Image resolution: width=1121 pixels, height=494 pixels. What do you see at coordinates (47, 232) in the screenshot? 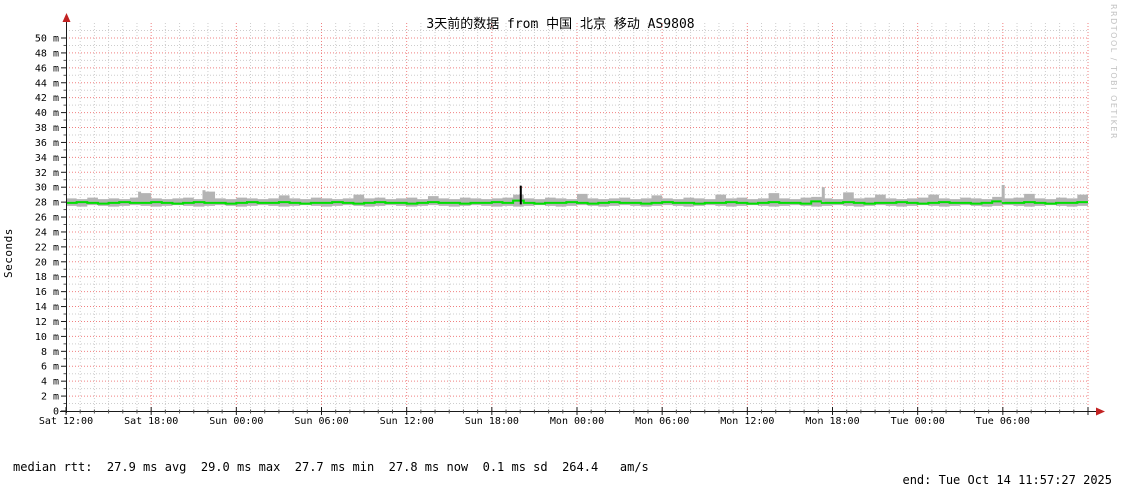
I see `y-tick-label: 24 m` at bounding box center [47, 232].